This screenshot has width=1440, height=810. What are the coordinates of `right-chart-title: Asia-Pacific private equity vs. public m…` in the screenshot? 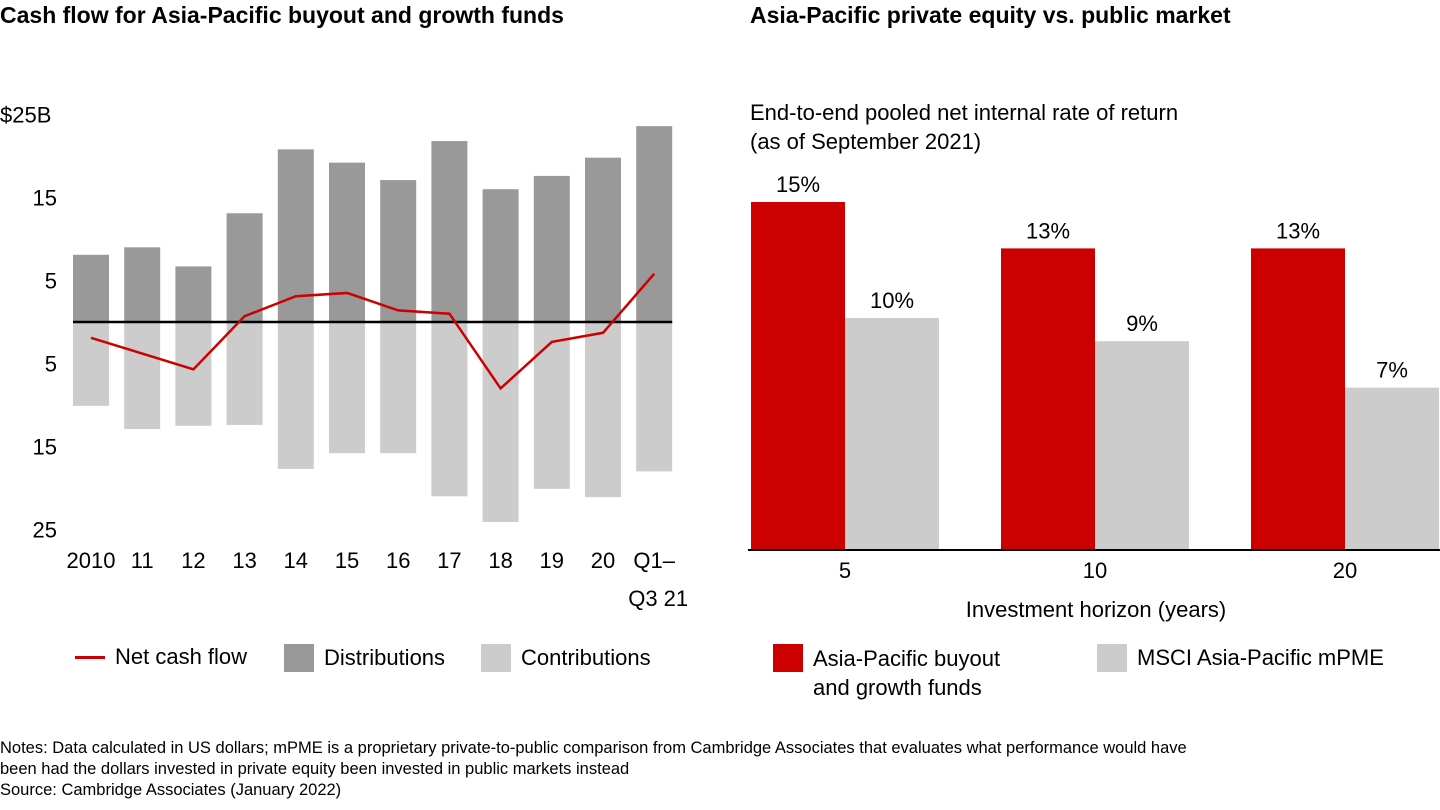 It's located at (990, 15).